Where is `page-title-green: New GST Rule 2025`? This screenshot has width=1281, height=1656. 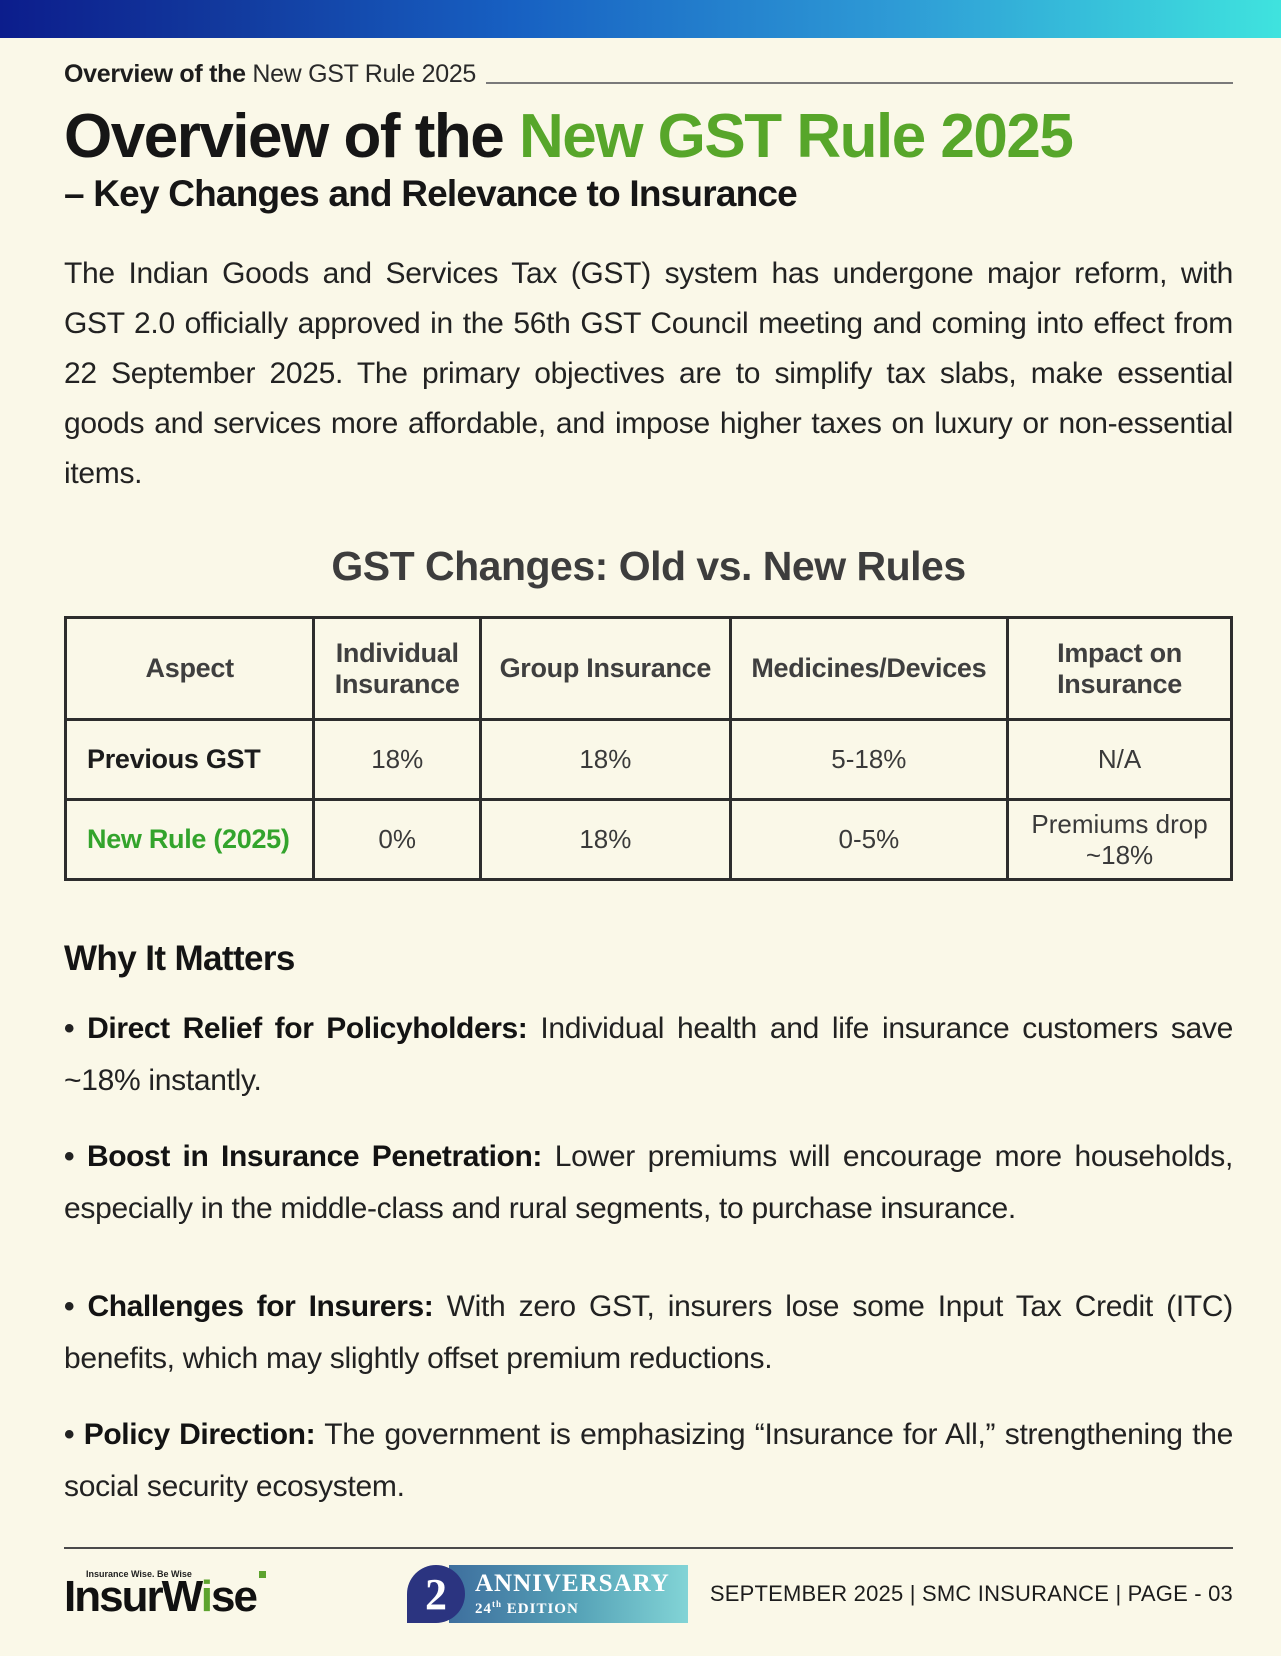 page-title-green: New GST Rule 2025 is located at coordinates (796, 136).